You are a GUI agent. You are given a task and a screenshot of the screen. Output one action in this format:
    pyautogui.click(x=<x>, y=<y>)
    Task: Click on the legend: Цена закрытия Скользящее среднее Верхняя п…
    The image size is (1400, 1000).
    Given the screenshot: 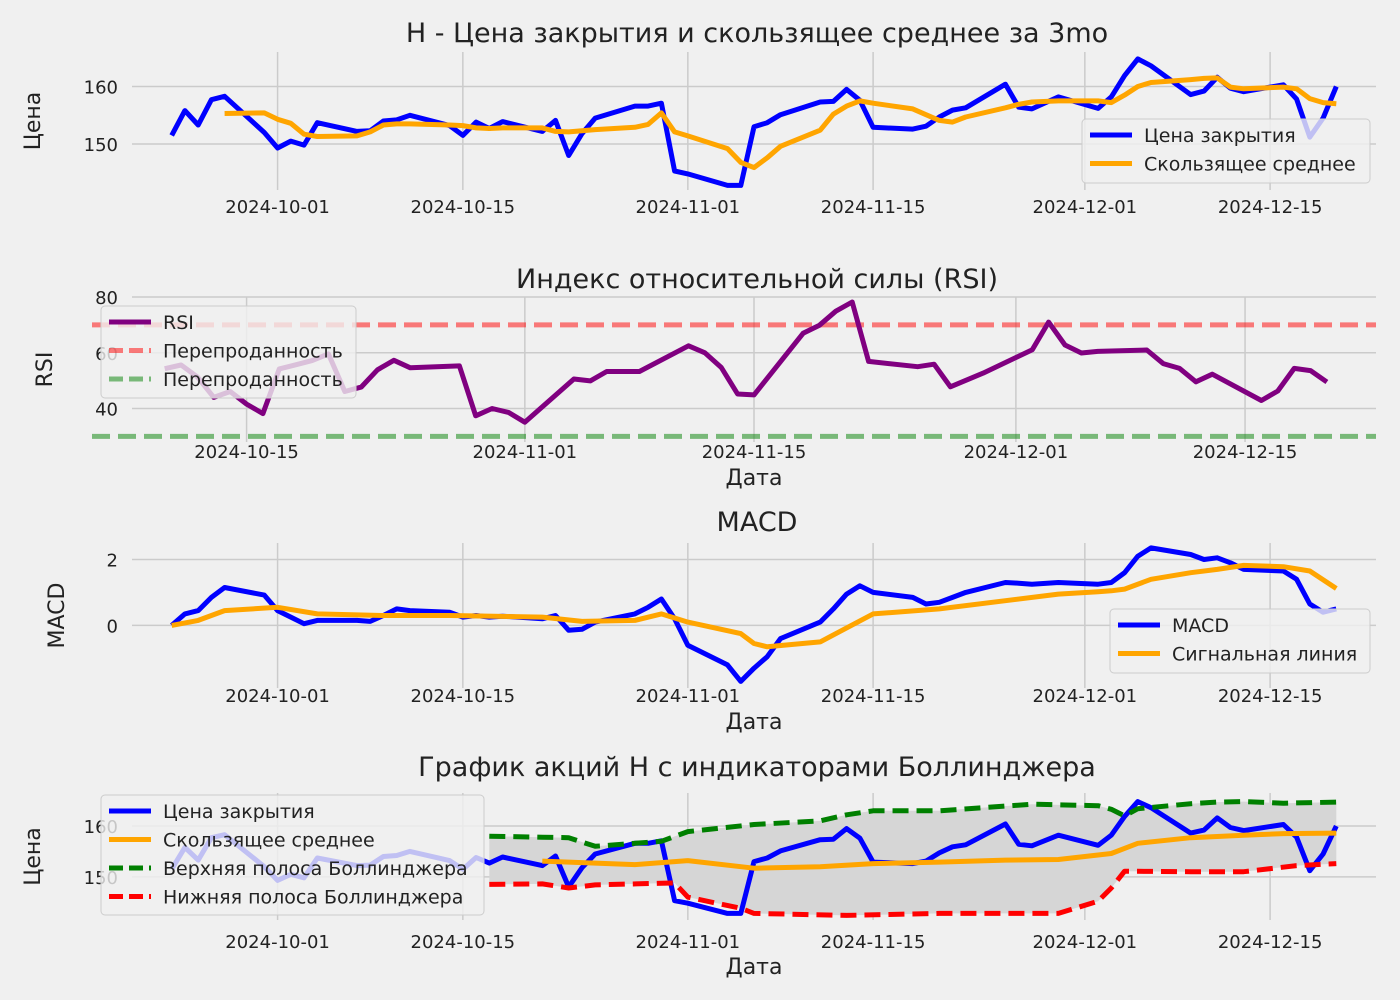 What is the action you would take?
    pyautogui.click(x=292, y=855)
    